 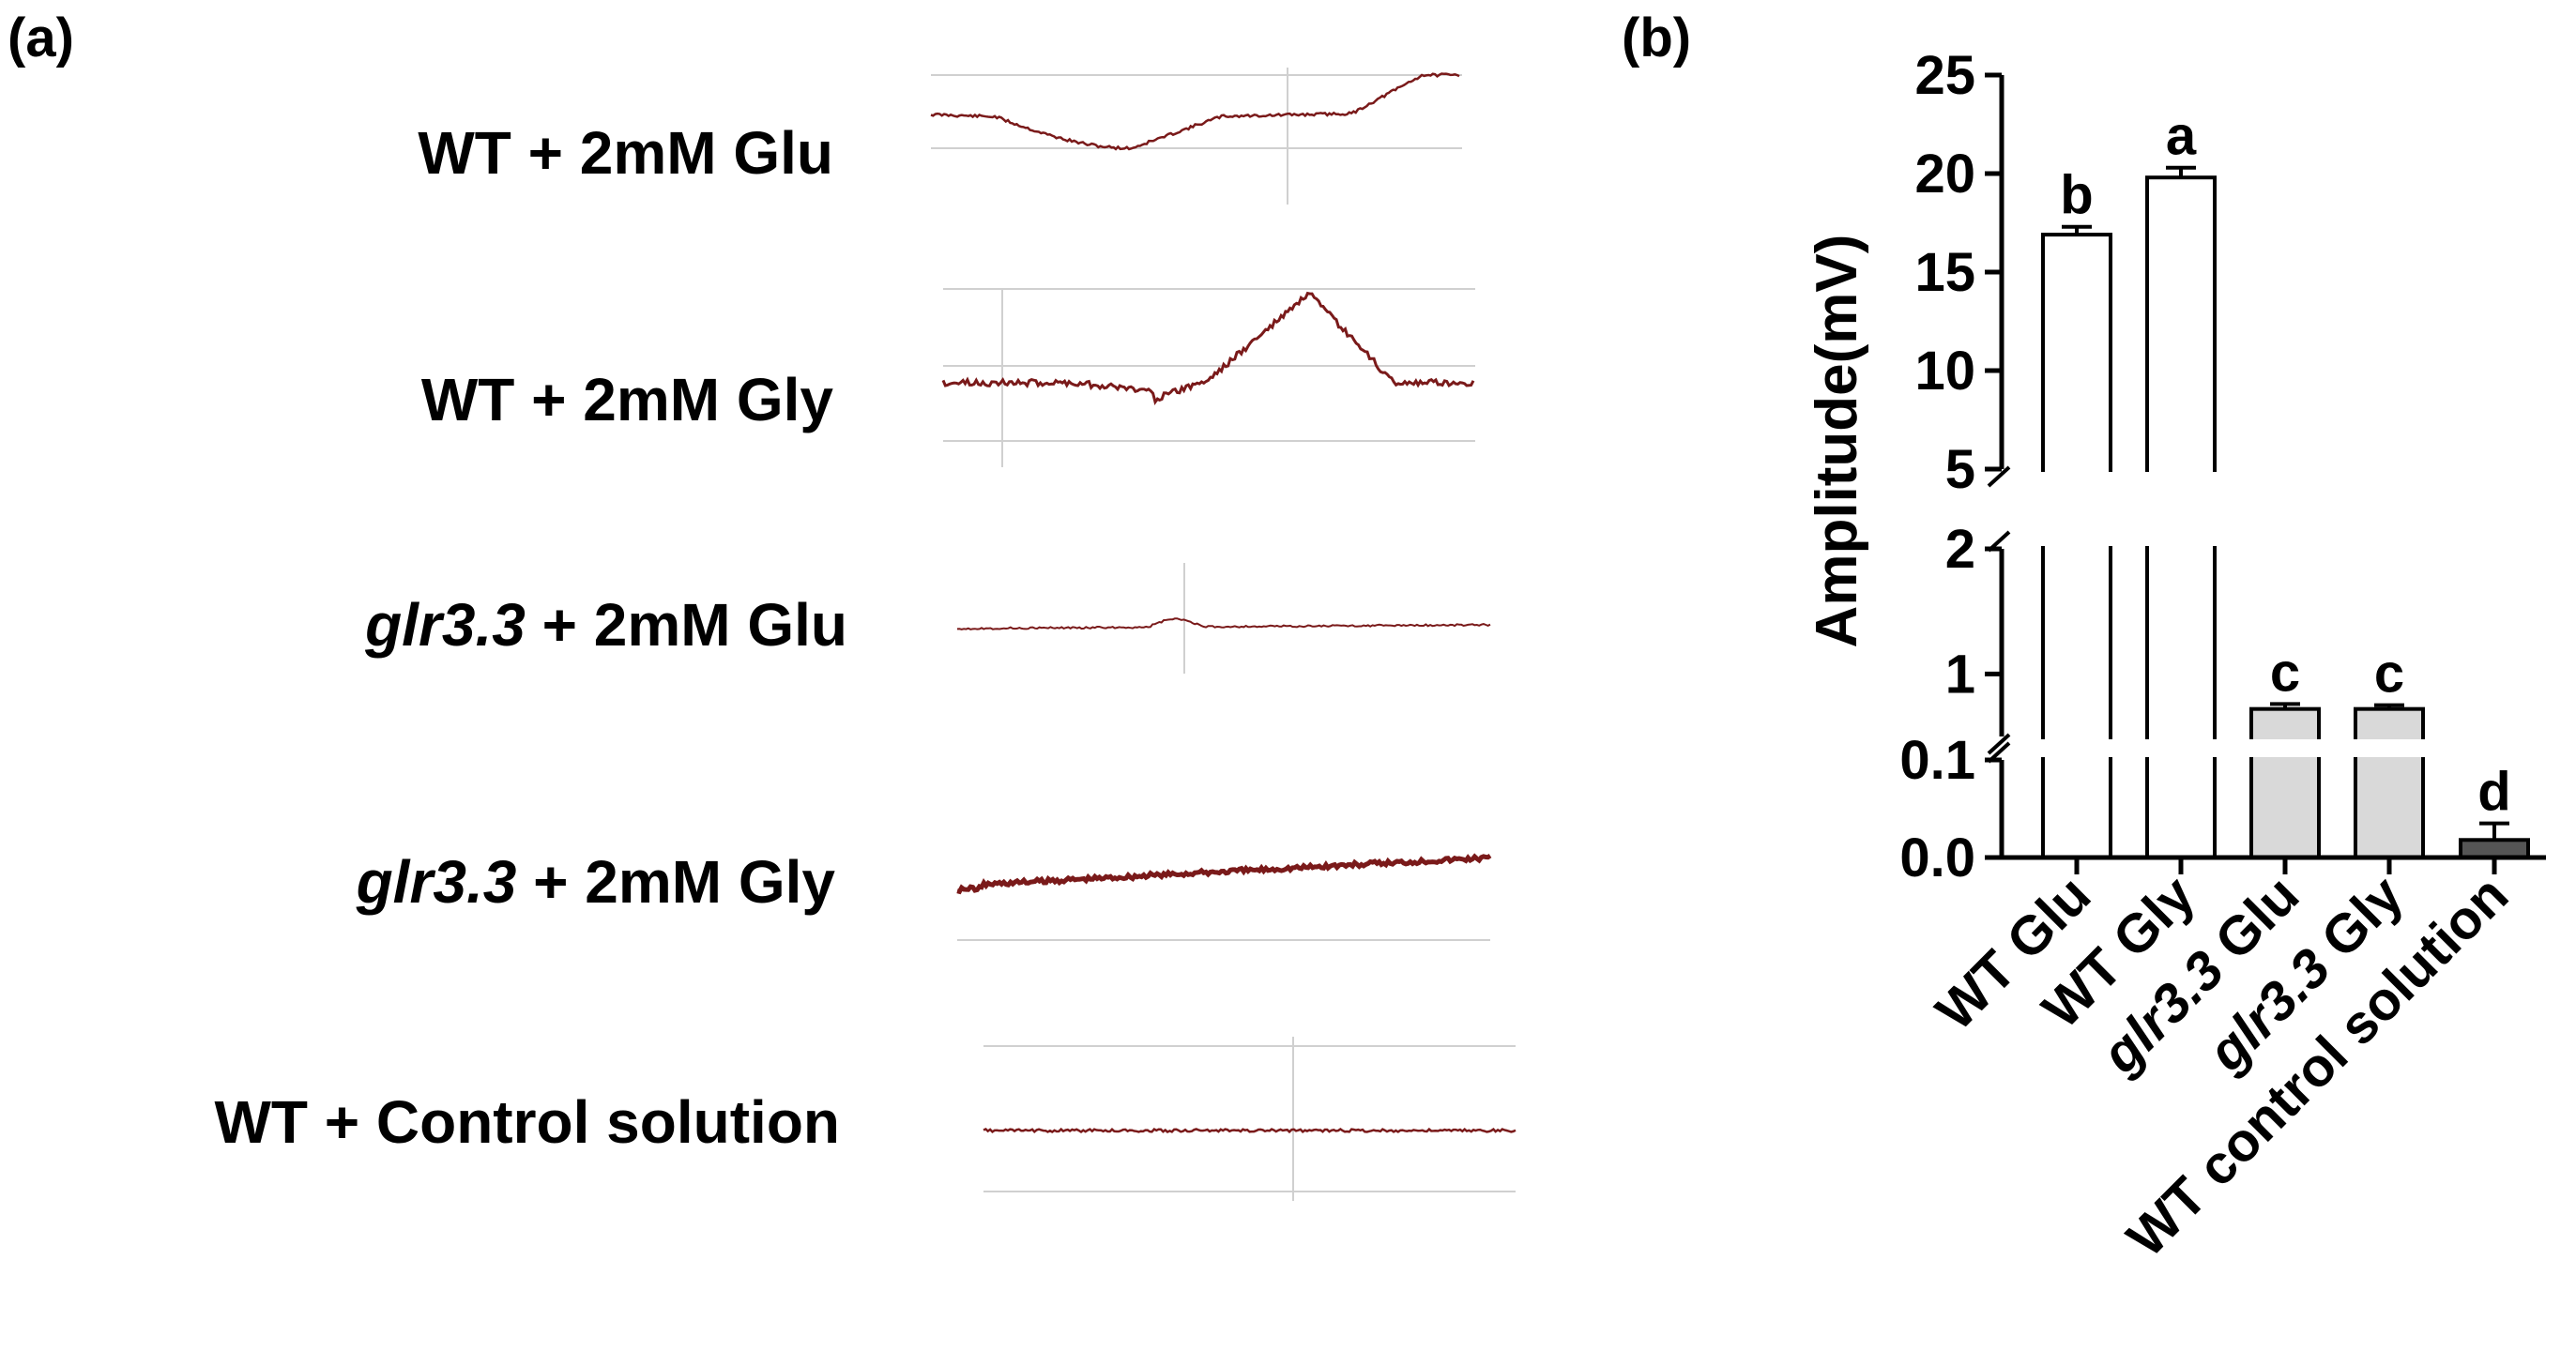 I want to click on trace-glr-glu, so click(x=1223, y=623).